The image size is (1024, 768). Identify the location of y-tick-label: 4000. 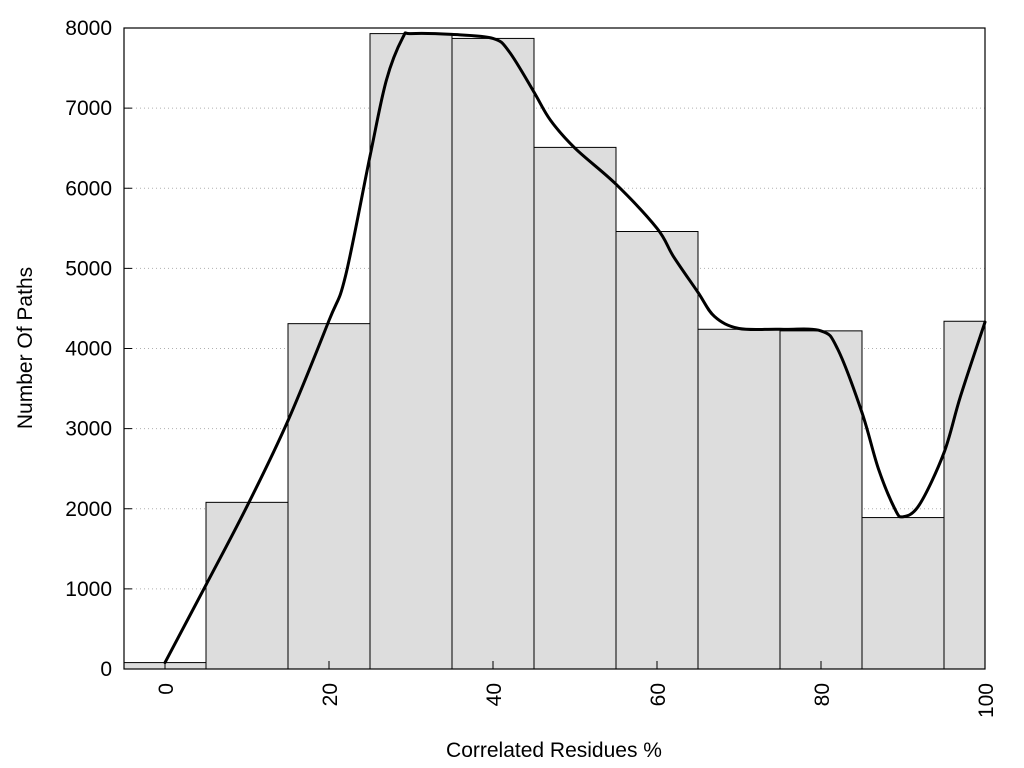
(88, 349).